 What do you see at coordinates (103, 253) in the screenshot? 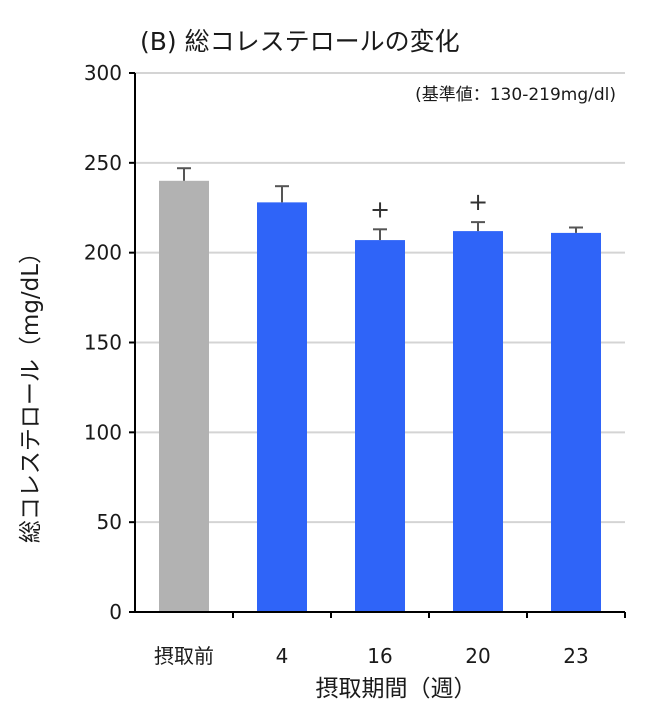
I see `y-tick-label: 200` at bounding box center [103, 253].